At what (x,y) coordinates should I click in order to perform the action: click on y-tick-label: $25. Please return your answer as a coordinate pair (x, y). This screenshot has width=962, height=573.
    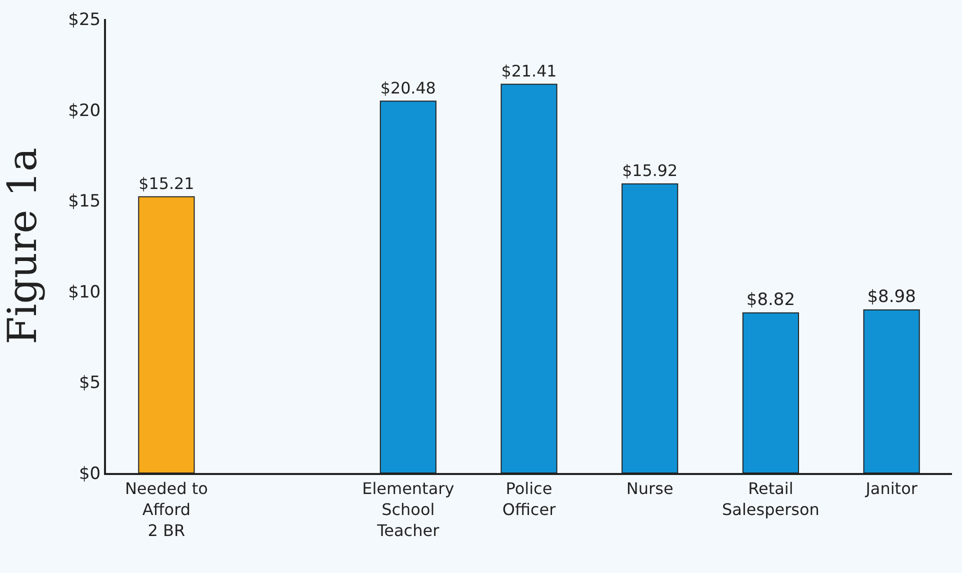
    Looking at the image, I should click on (84, 20).